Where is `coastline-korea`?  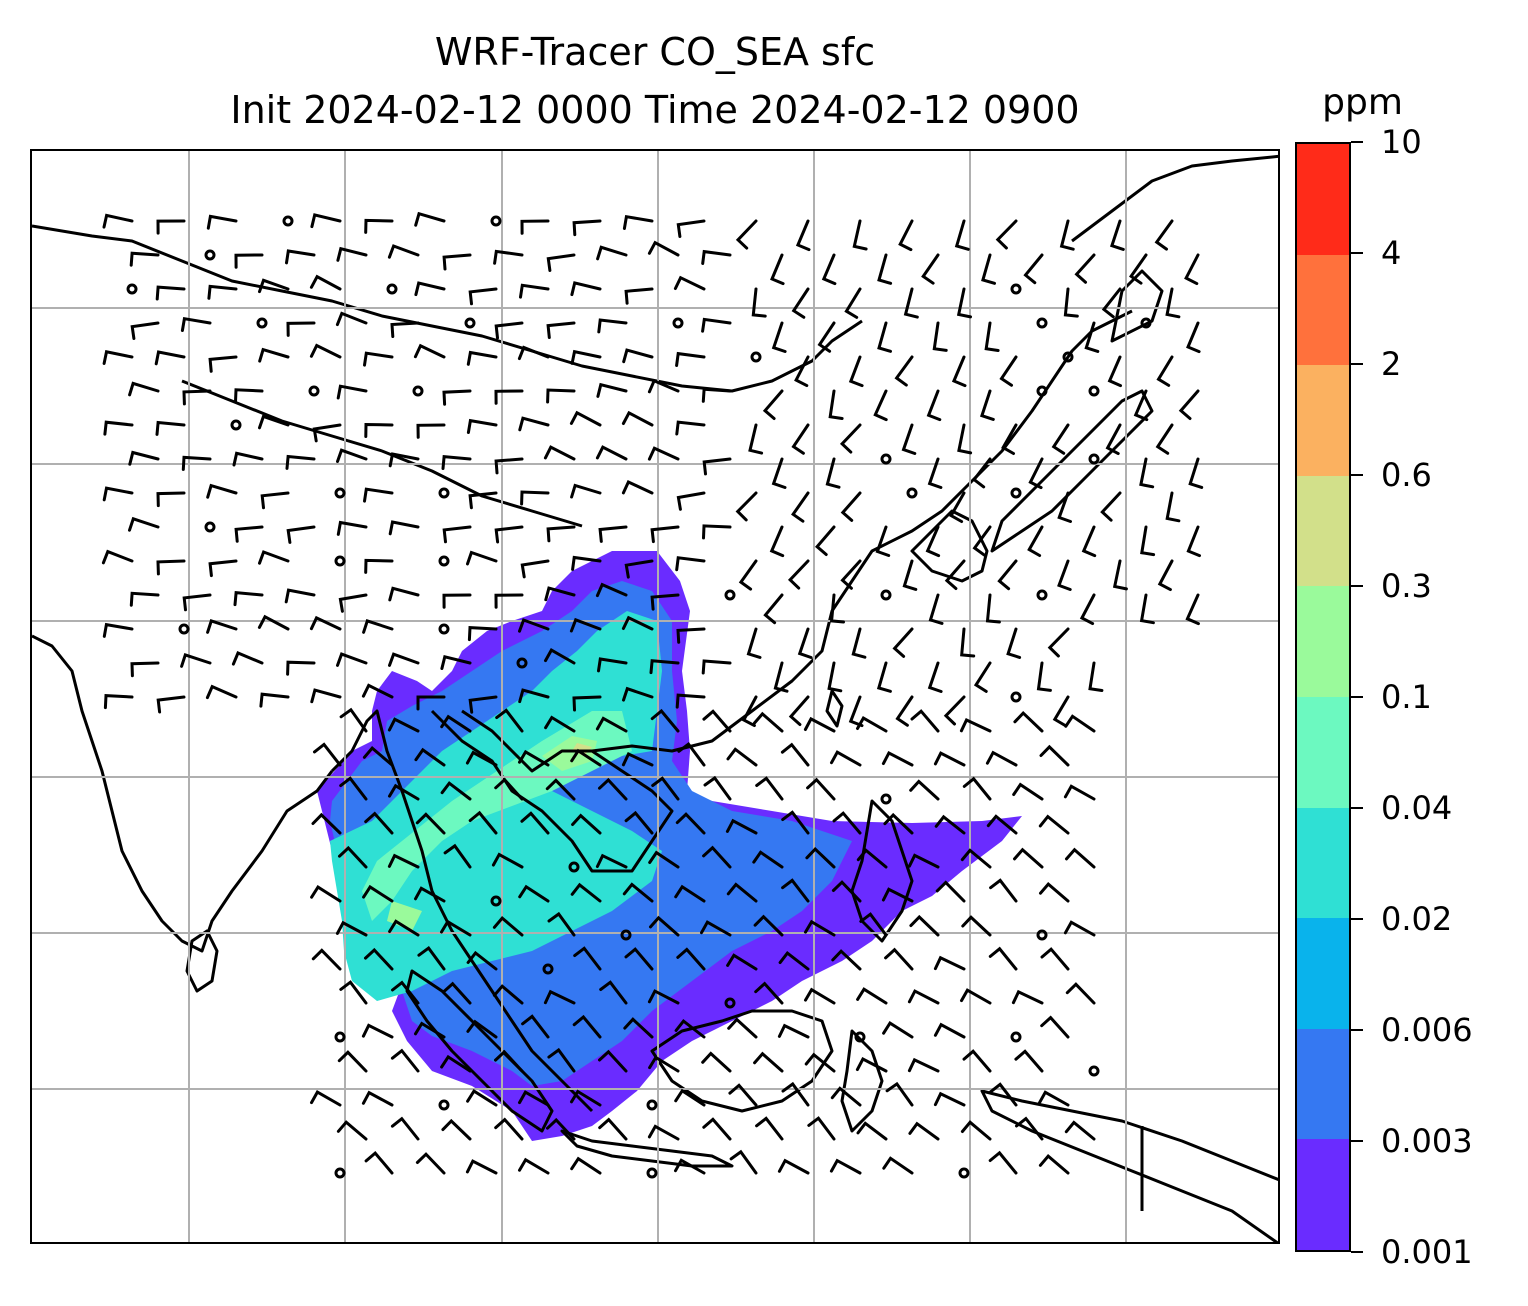
coastline-korea is located at coordinates (949, 546).